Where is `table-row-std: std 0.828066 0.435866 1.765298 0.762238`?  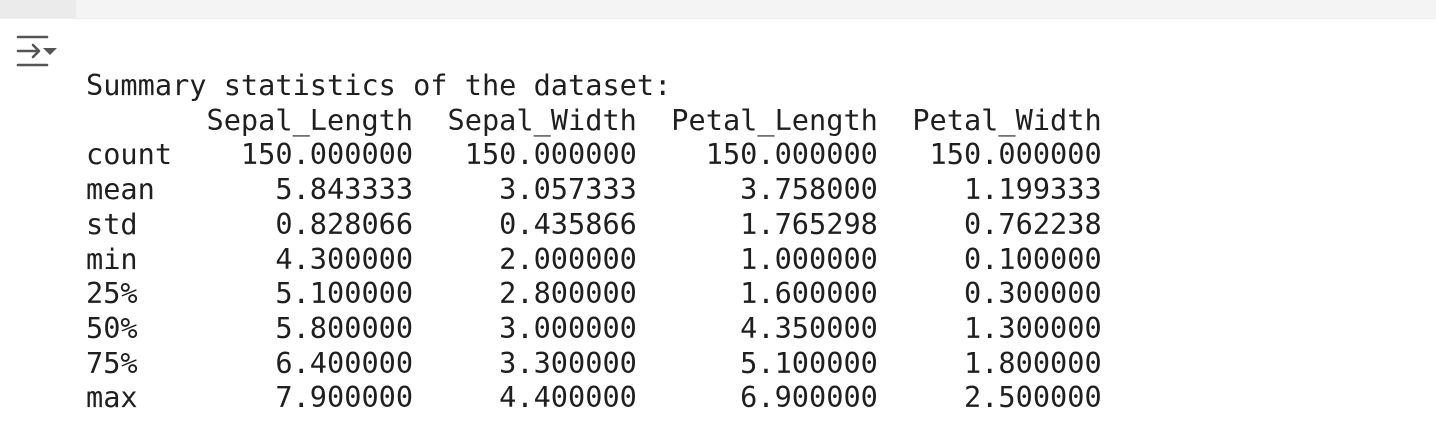 table-row-std: std 0.828066 0.435866 1.765298 0.762238 is located at coordinates (594, 223).